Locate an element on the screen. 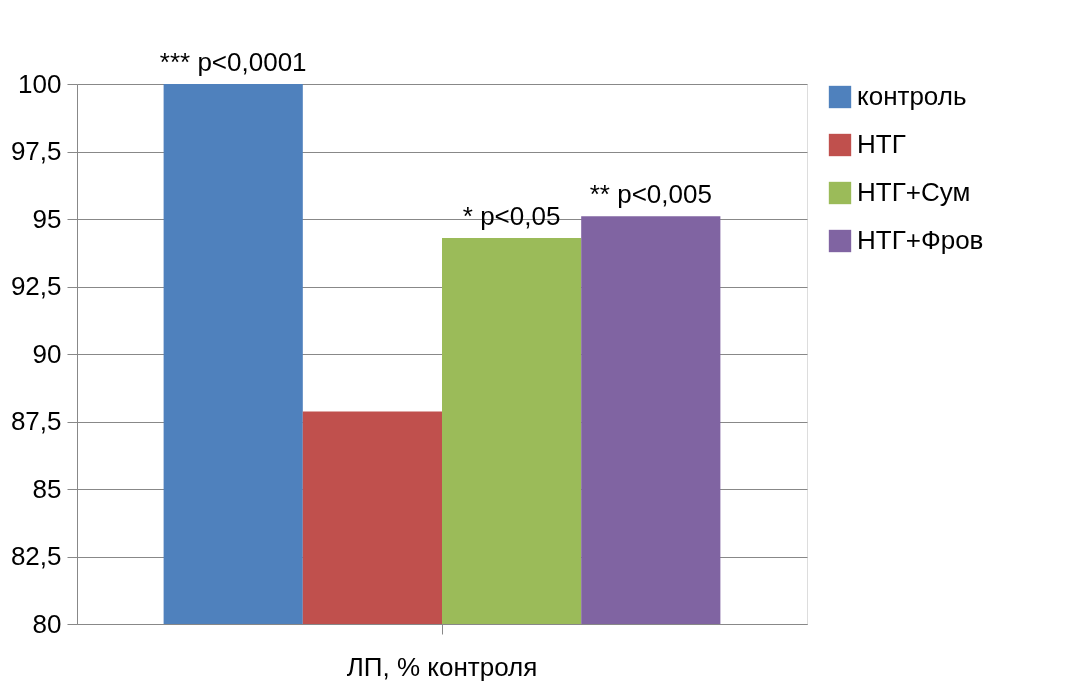 The image size is (1078, 689). legend-label: НТГ+Фров is located at coordinates (920, 240).